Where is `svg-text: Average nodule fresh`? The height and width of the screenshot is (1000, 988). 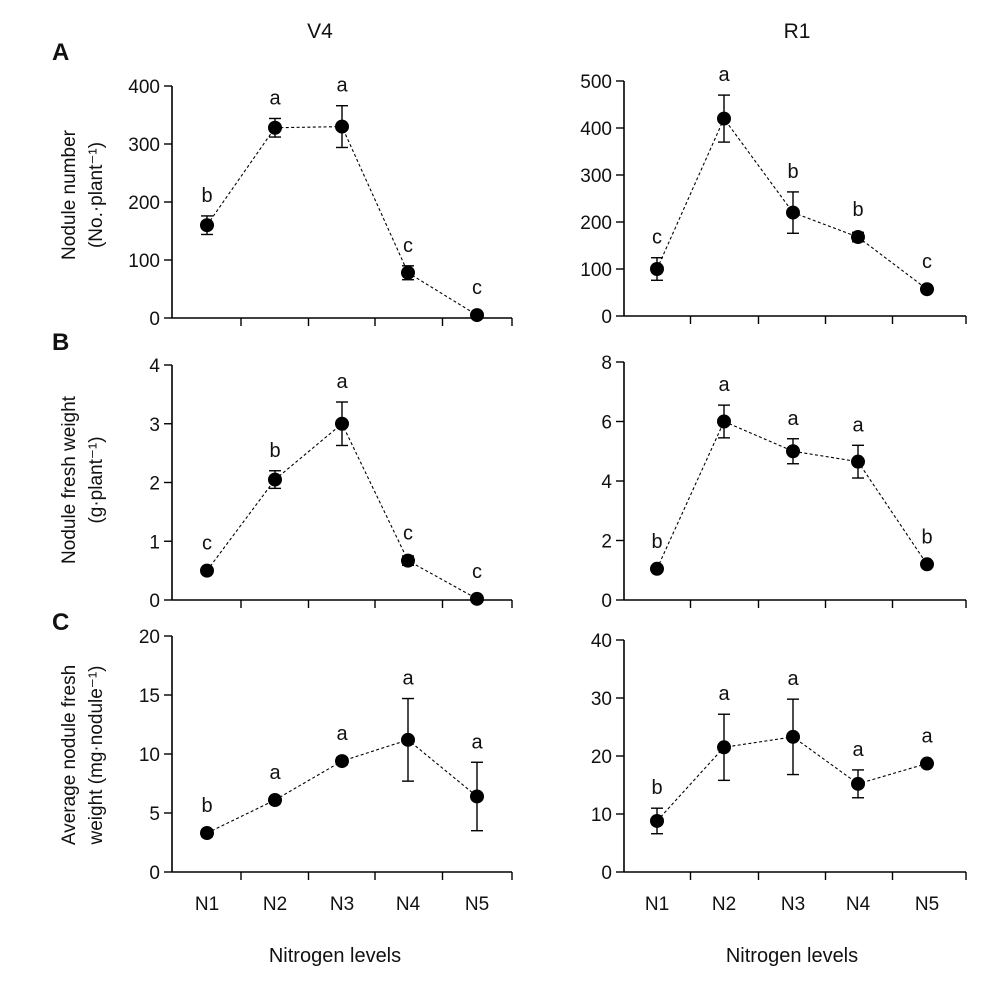
svg-text: Average nodule fresh is located at coordinates (69, 755).